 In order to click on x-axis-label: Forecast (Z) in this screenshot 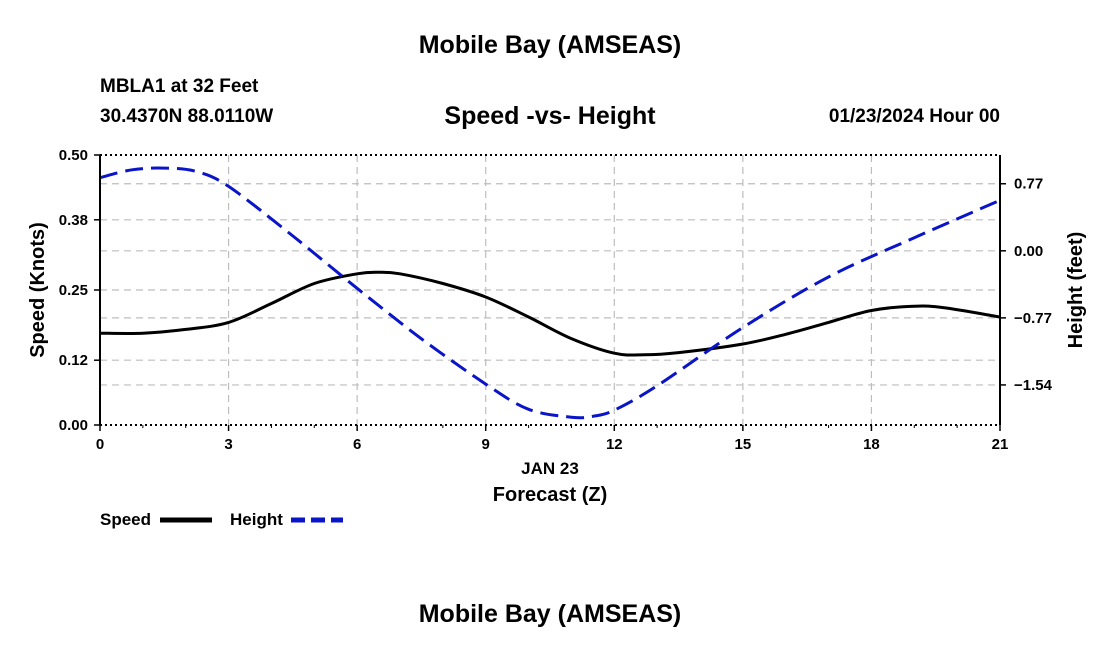, I will do `click(550, 495)`.